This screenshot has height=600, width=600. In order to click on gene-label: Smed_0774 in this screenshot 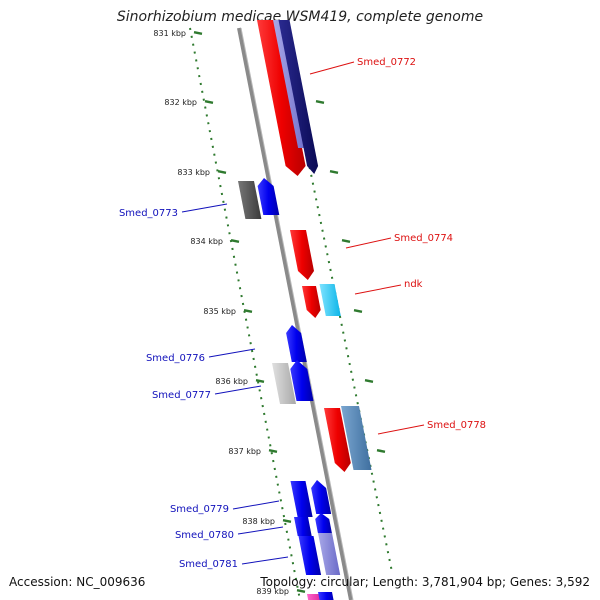, I will do `click(423, 238)`.